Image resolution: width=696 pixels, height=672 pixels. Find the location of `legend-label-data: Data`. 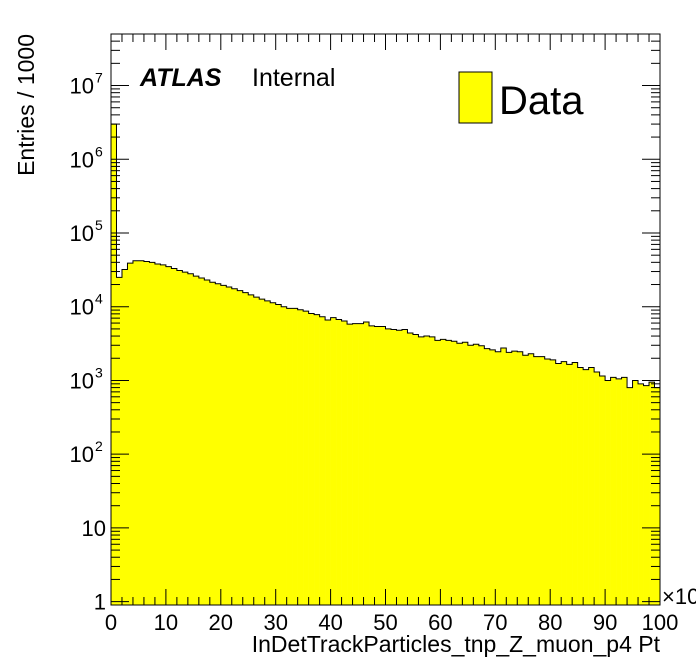

legend-label-data: Data is located at coordinates (541, 101).